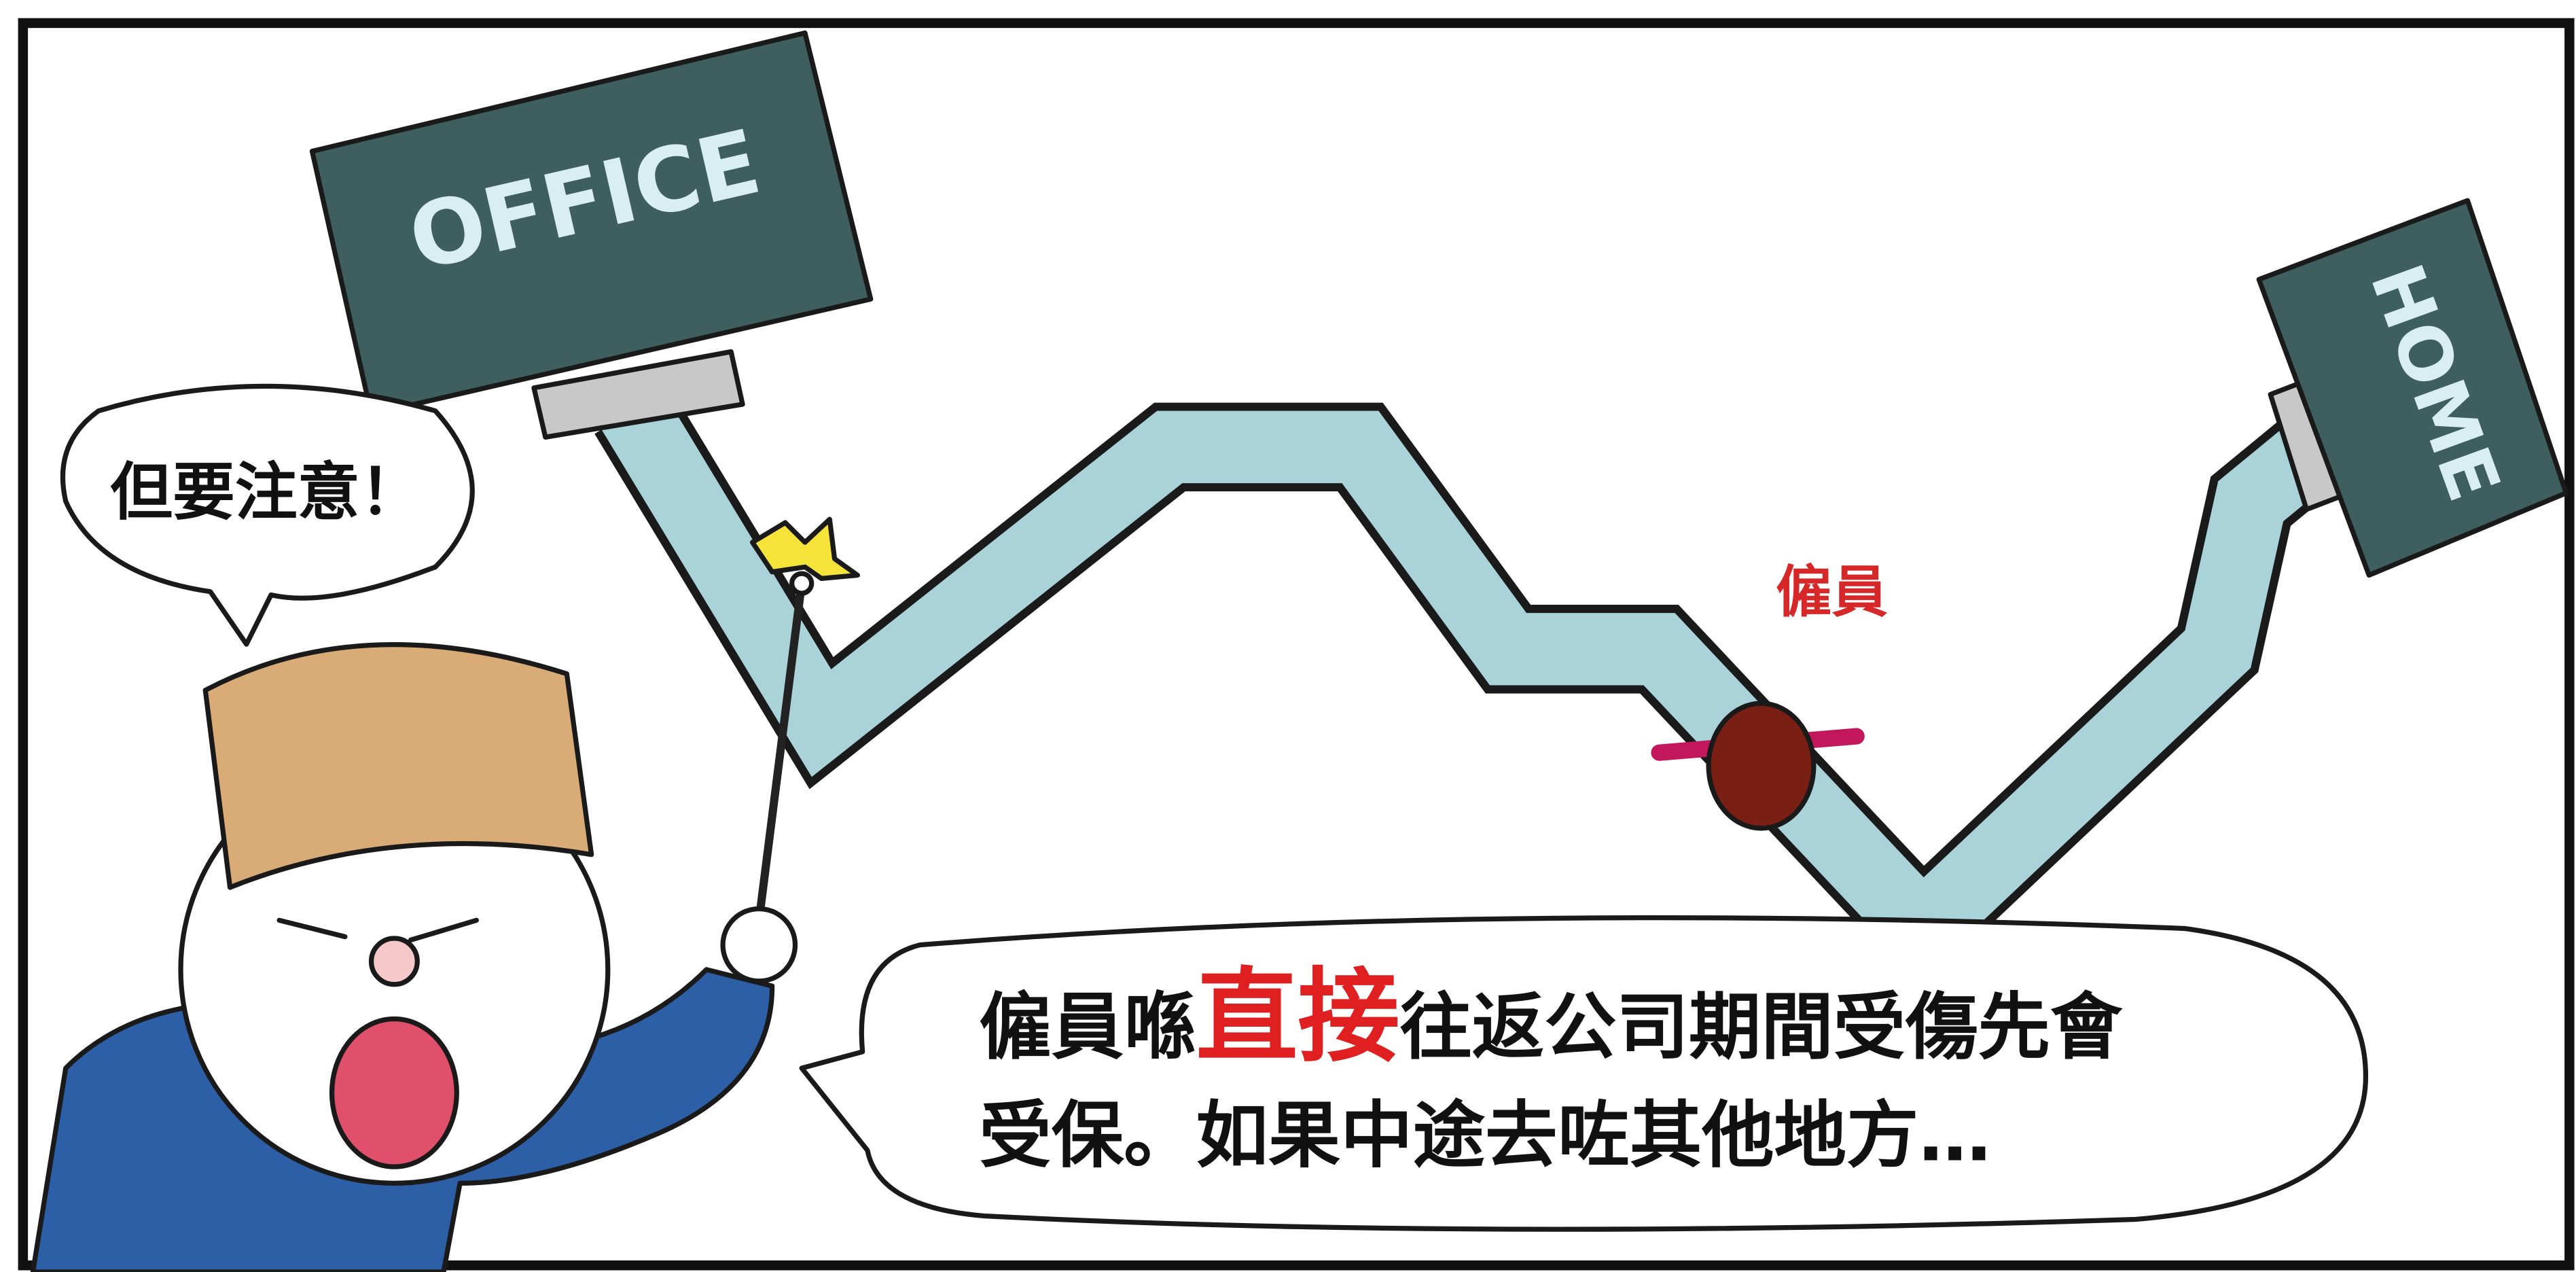  Describe the element at coordinates (378, 930) in the screenshot. I see `man-eyes` at that location.